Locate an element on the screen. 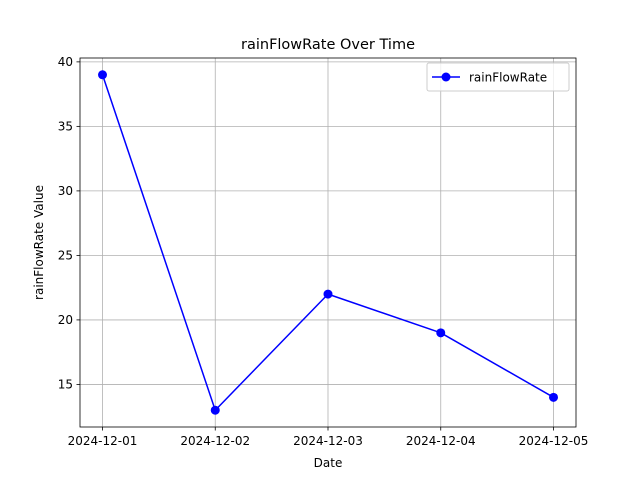 The width and height of the screenshot is (640, 480). legend-box is located at coordinates (498, 77).